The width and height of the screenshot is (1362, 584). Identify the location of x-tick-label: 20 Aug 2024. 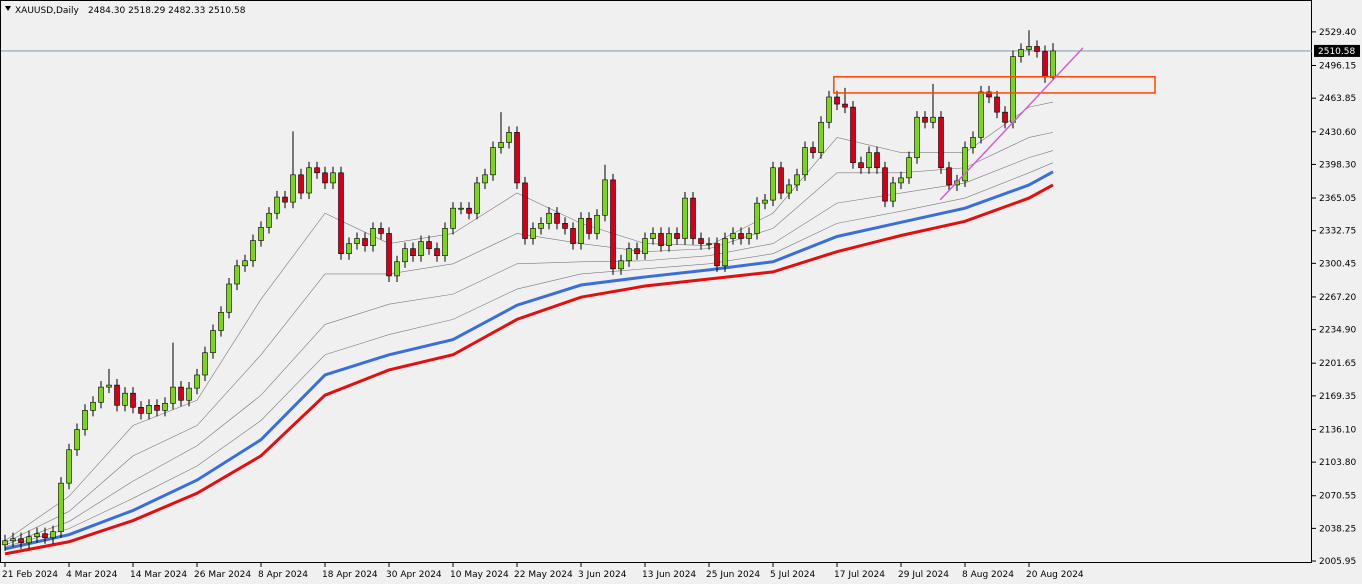
(1055, 575).